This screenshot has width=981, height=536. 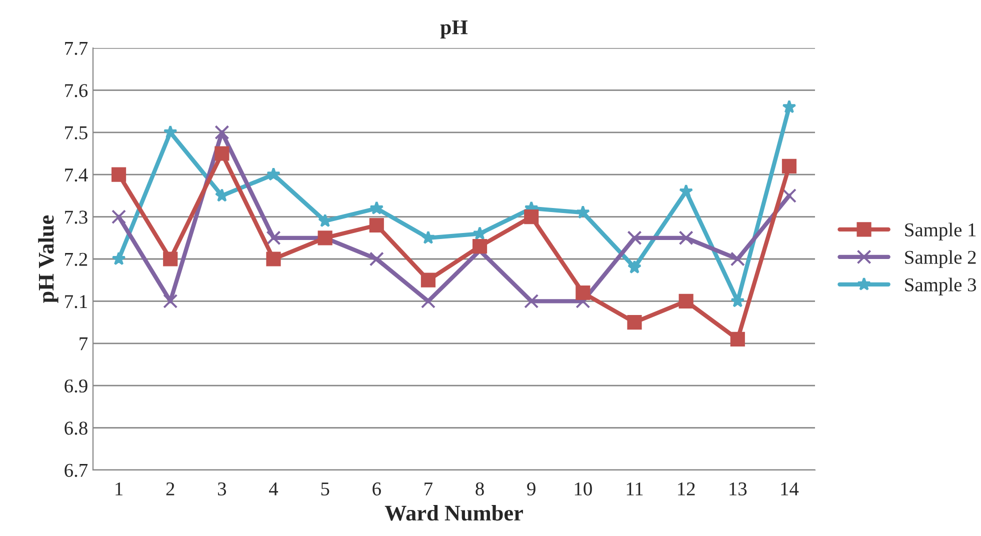 I want to click on chart-title: pH, so click(x=454, y=29).